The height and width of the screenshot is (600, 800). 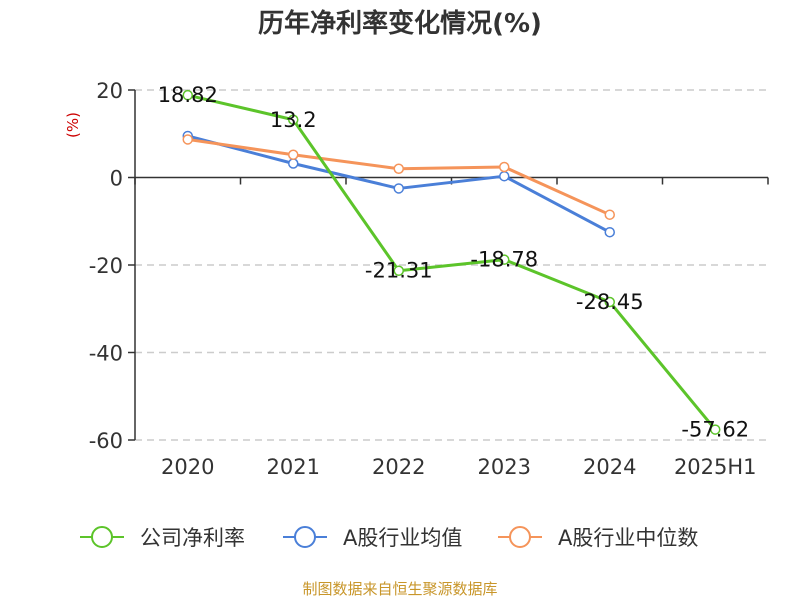 I want to click on legend-item: 公司净利率, so click(x=162, y=538).